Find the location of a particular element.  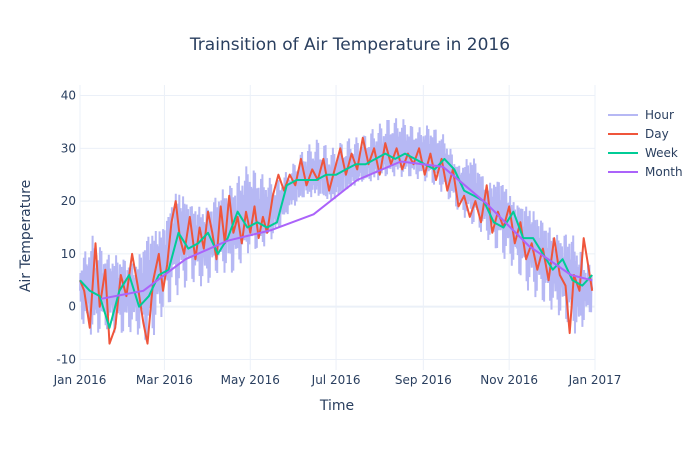

y-tick-label: -10 is located at coordinates (66, 359).